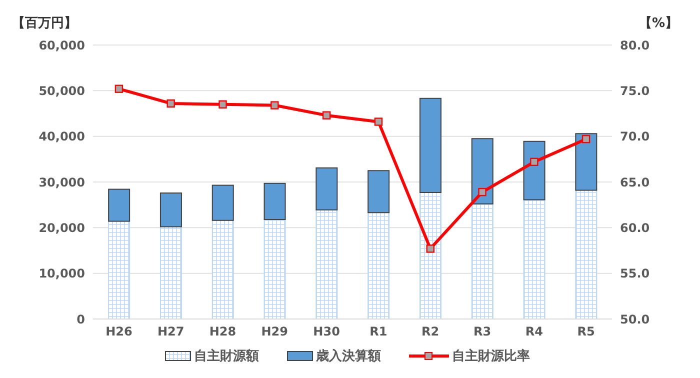 This screenshot has height=378, width=700. I want to click on y-tick-label: 10,000, so click(61, 273).